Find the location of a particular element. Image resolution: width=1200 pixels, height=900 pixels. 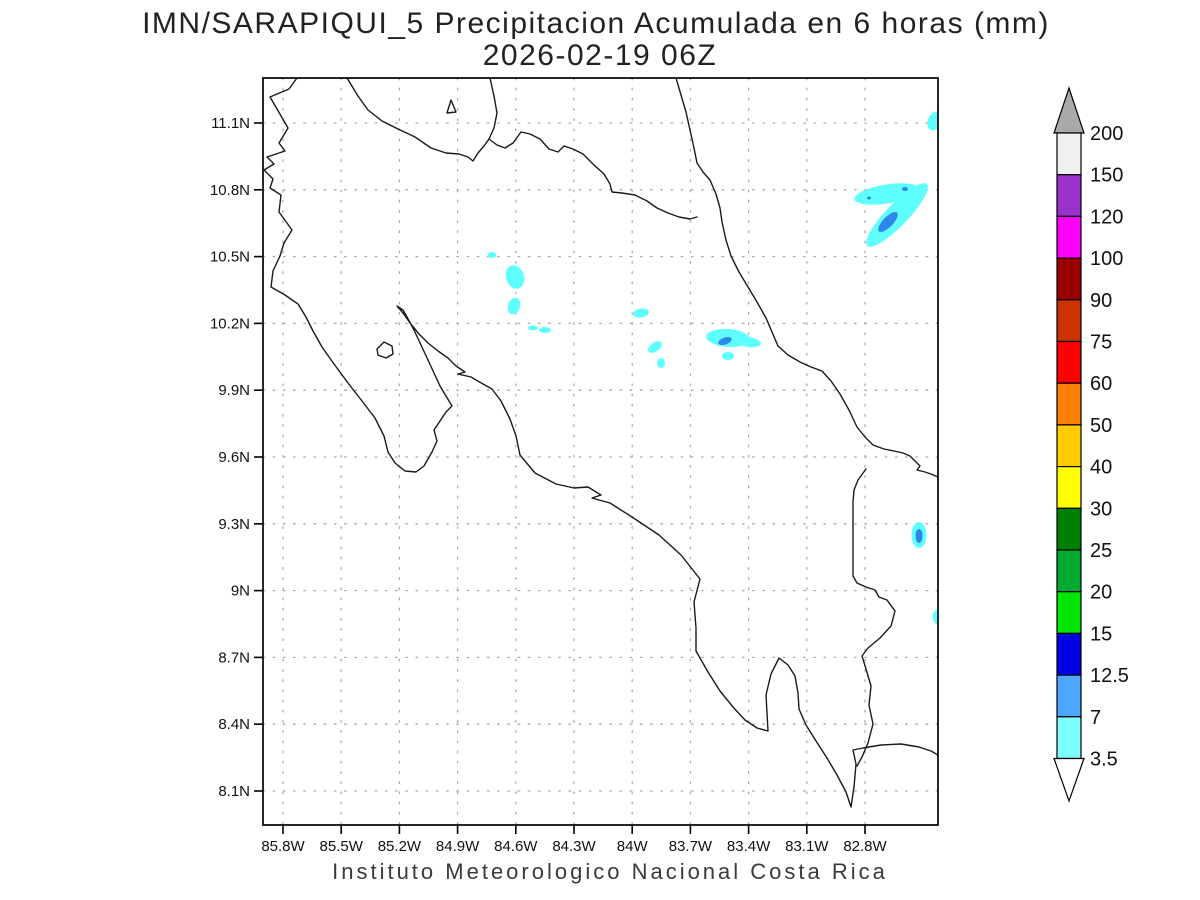

lat-tick-label: 8.4N is located at coordinates (234, 724).